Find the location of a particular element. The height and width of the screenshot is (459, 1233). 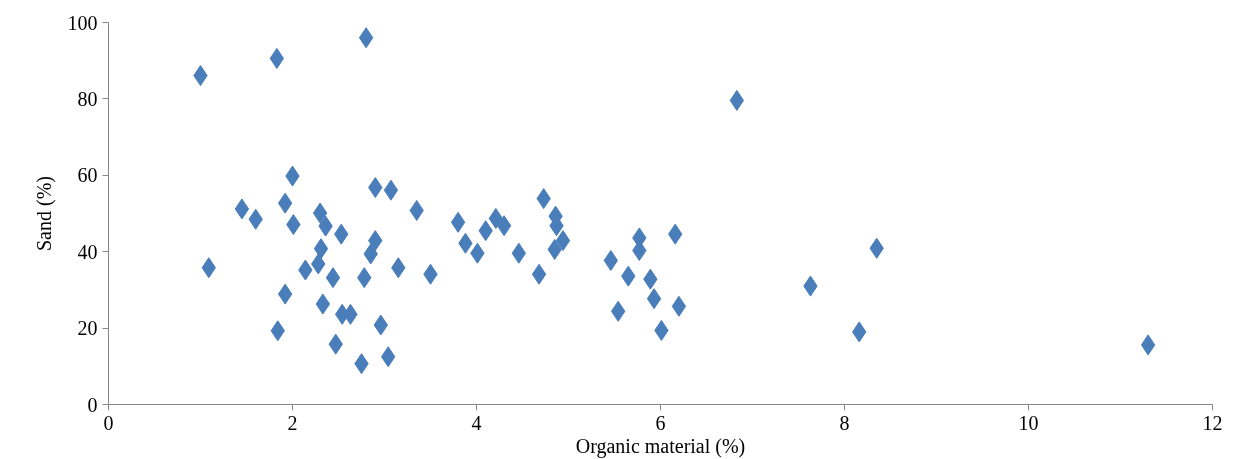

x-tick-label: 10 is located at coordinates (1028, 422).